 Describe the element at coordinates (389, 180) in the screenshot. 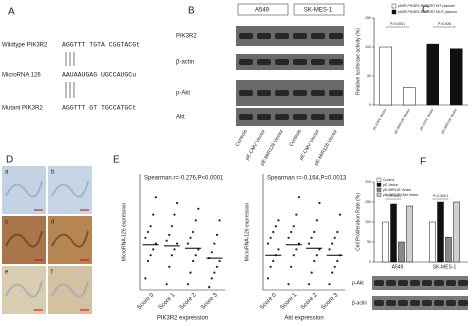

I see `legend-label: Control` at that location.